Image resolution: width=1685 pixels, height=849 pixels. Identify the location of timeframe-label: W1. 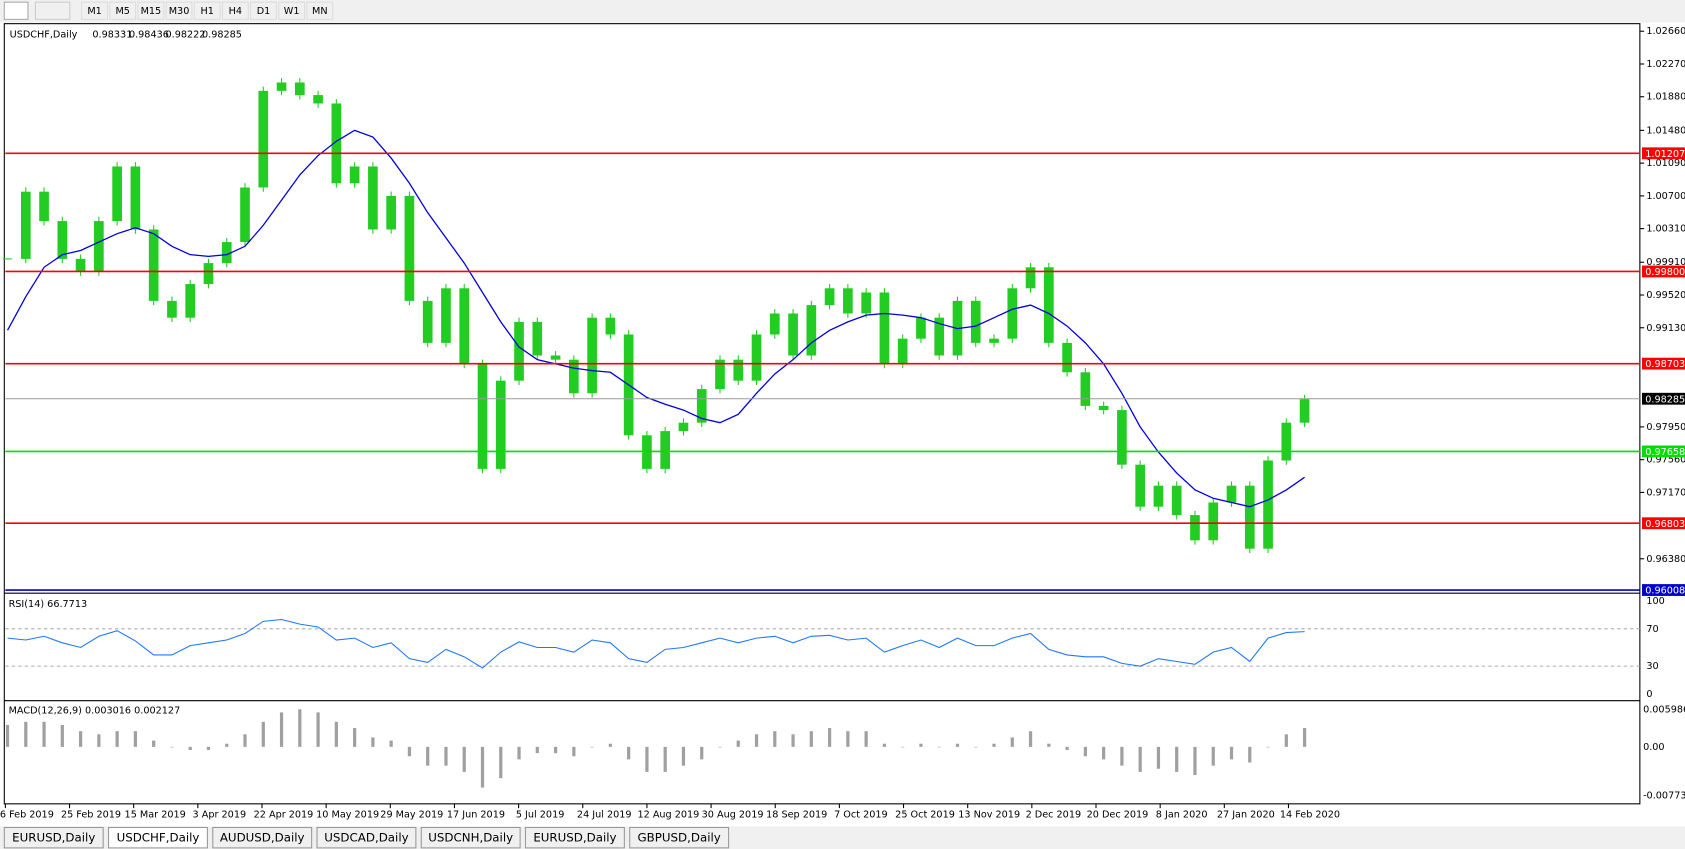
(292, 11).